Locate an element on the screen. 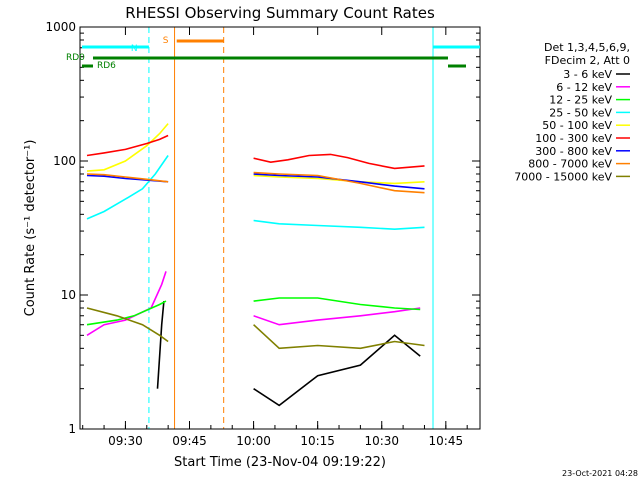 The width and height of the screenshot is (640, 480). rd0-label: RD0 is located at coordinates (75, 58).